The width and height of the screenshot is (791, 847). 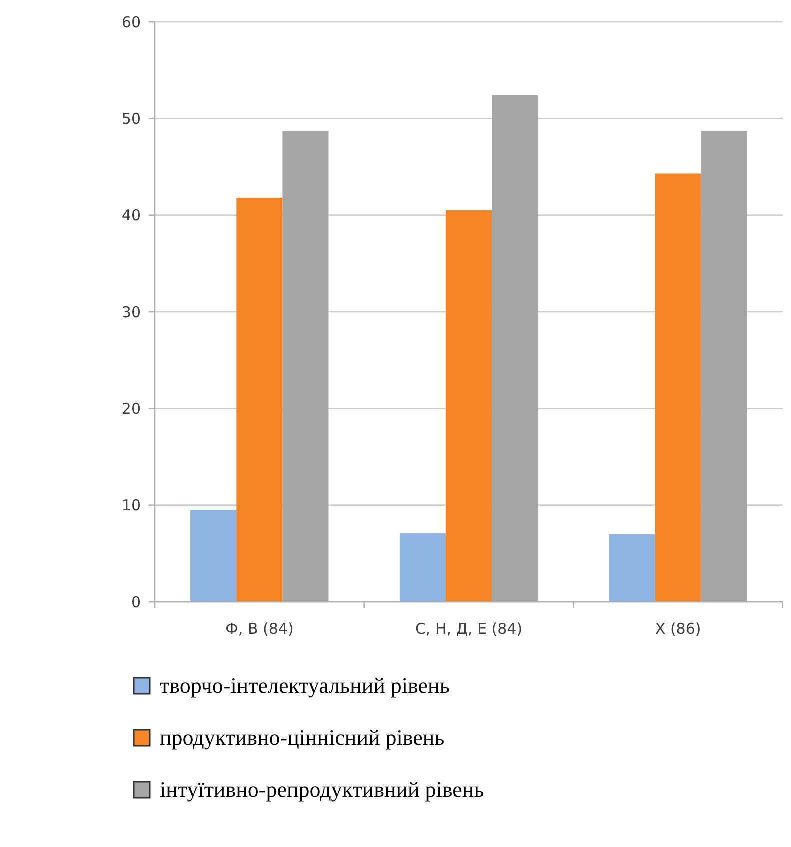 What do you see at coordinates (678, 629) in the screenshot?
I see `x-tick-label: Х (86)` at bounding box center [678, 629].